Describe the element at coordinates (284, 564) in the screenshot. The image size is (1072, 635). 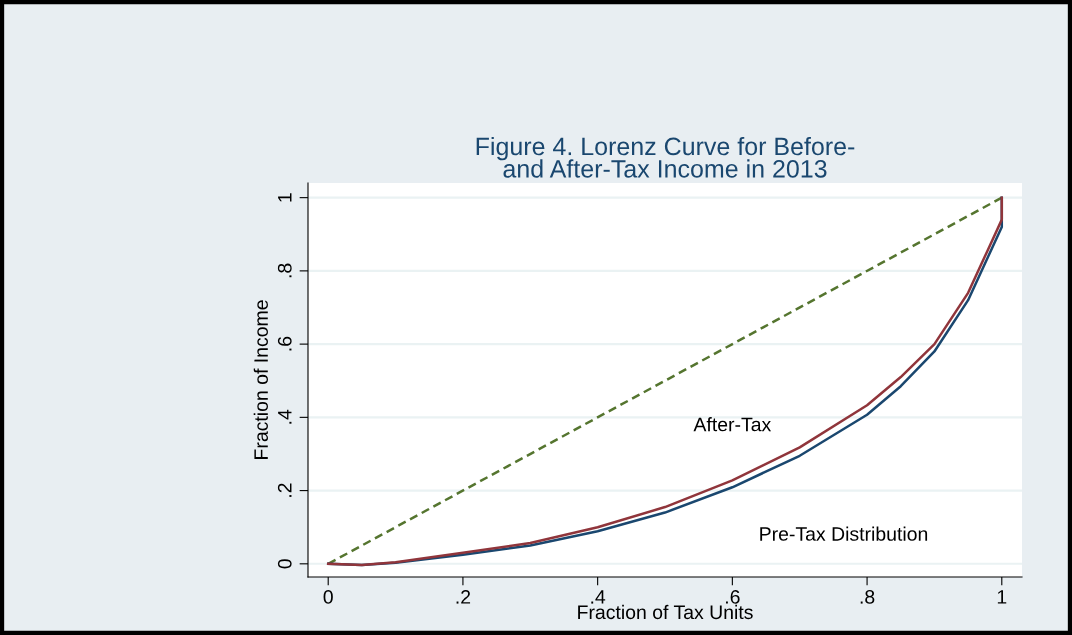
I see `y-tick-label: 0` at that location.